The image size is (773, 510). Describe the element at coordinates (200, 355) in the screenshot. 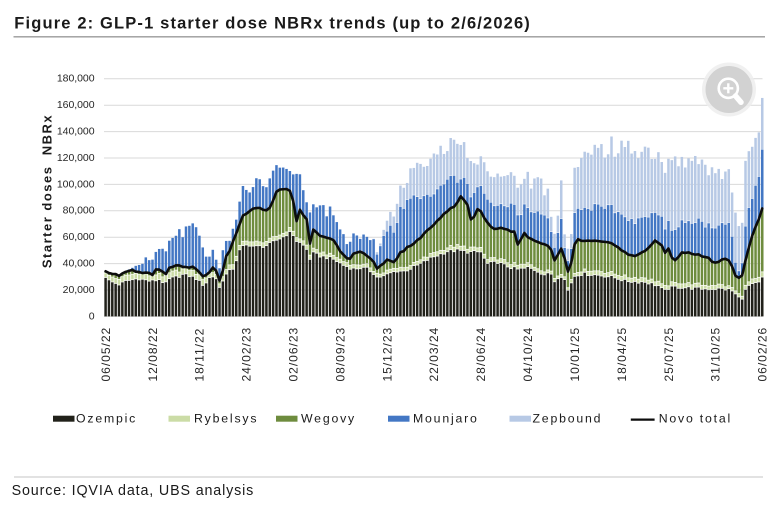

I see `svg-text: 18/11/22` at that location.